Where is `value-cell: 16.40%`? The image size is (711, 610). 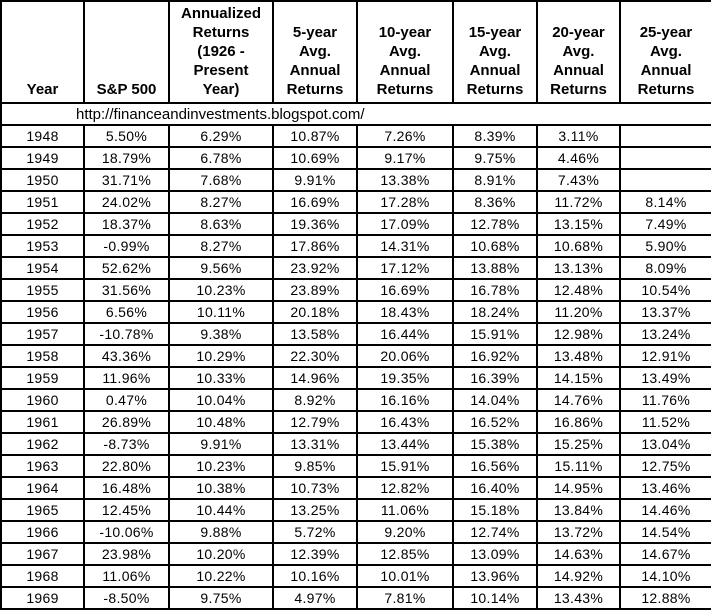 value-cell: 16.40% is located at coordinates (495, 488).